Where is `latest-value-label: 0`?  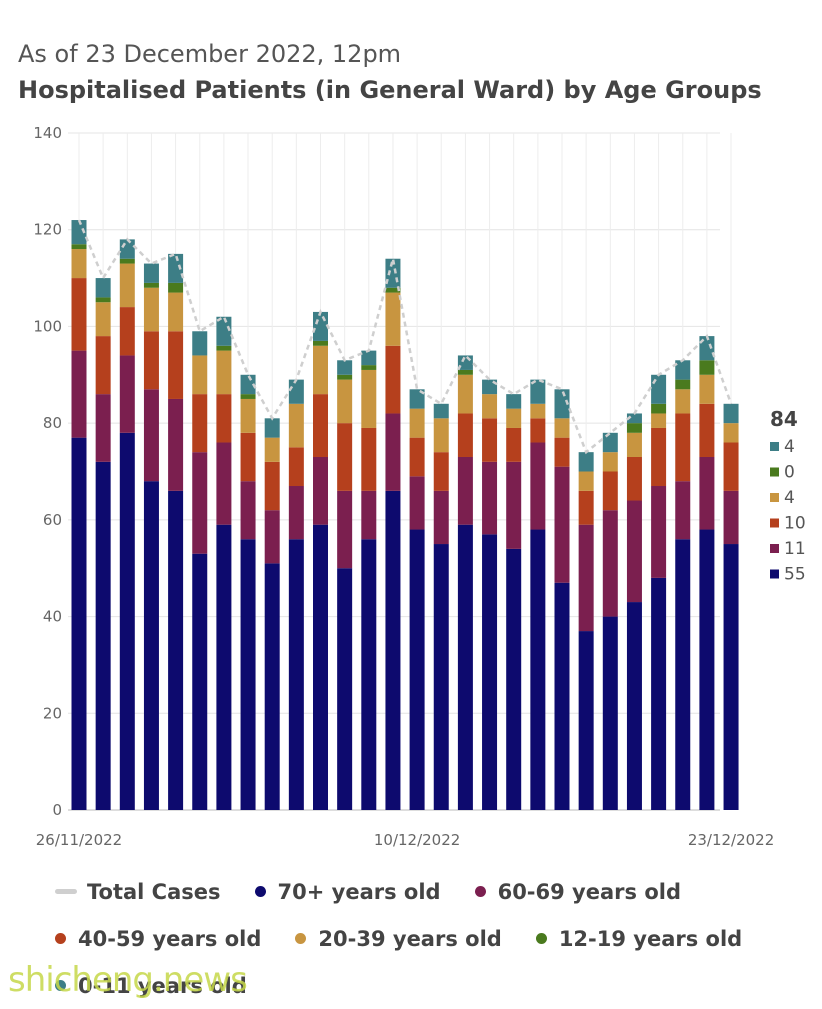 latest-value-label: 0 is located at coordinates (789, 473).